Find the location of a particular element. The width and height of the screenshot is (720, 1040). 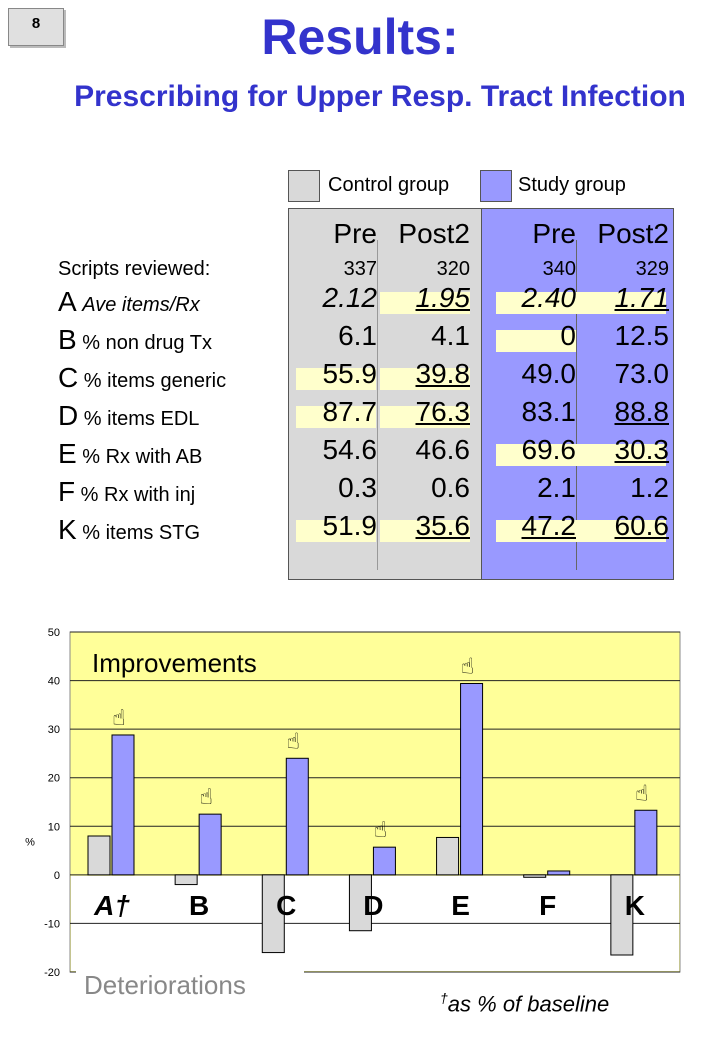

footnote-text: as % of baseline is located at coordinates (528, 1004).